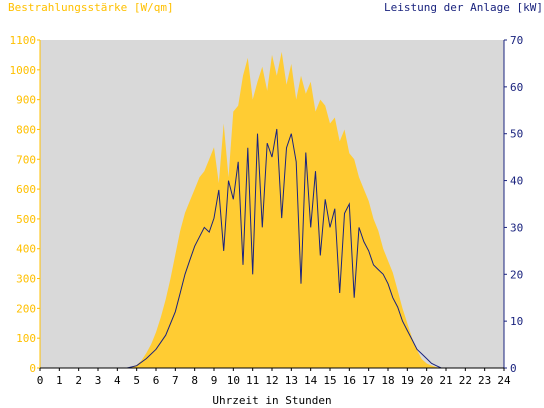  What do you see at coordinates (252, 380) in the screenshot?
I see `x-tick-label: 11` at bounding box center [252, 380].